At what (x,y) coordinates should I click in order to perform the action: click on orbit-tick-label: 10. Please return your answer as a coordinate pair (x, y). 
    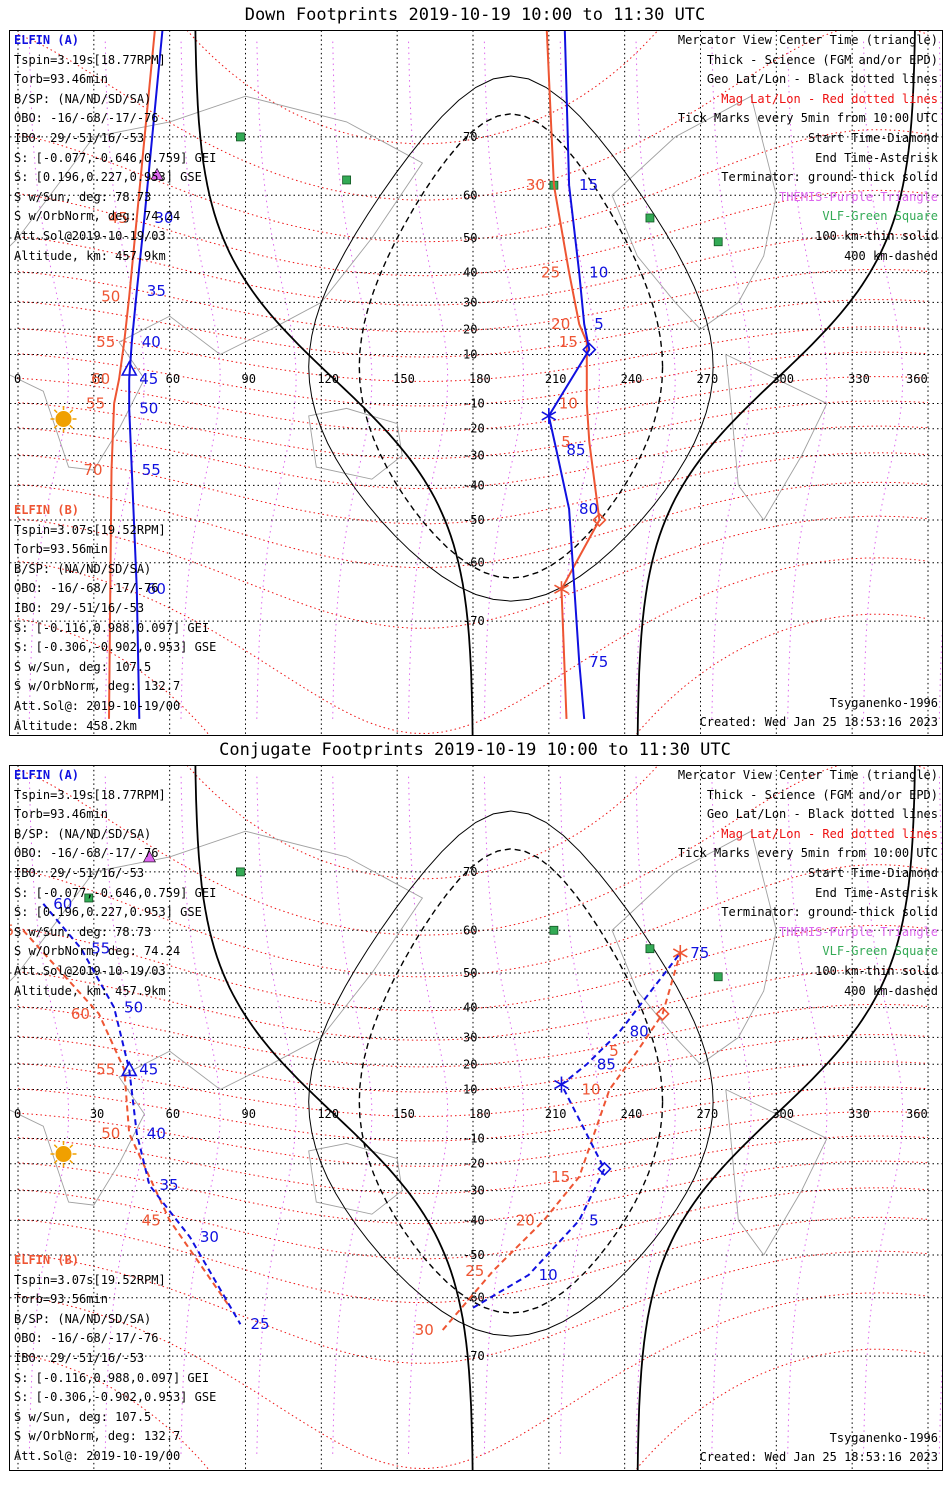
    Looking at the image, I should click on (591, 1090).